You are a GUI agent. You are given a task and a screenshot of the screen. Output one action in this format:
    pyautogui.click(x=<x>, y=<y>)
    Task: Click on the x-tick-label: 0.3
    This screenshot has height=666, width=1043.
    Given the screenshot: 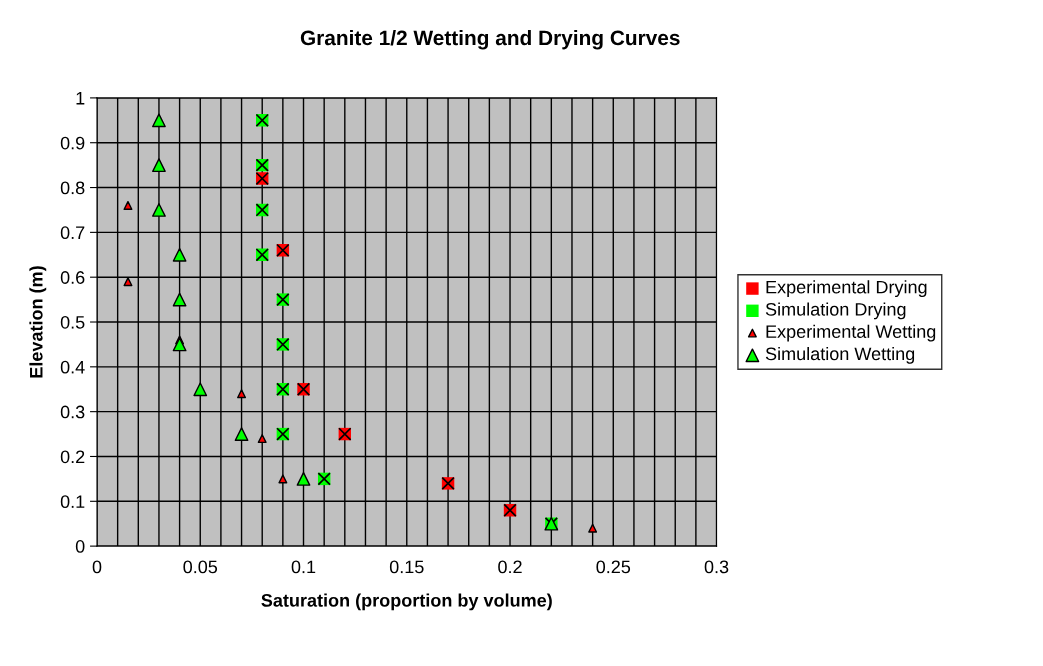 What is the action you would take?
    pyautogui.click(x=716, y=567)
    